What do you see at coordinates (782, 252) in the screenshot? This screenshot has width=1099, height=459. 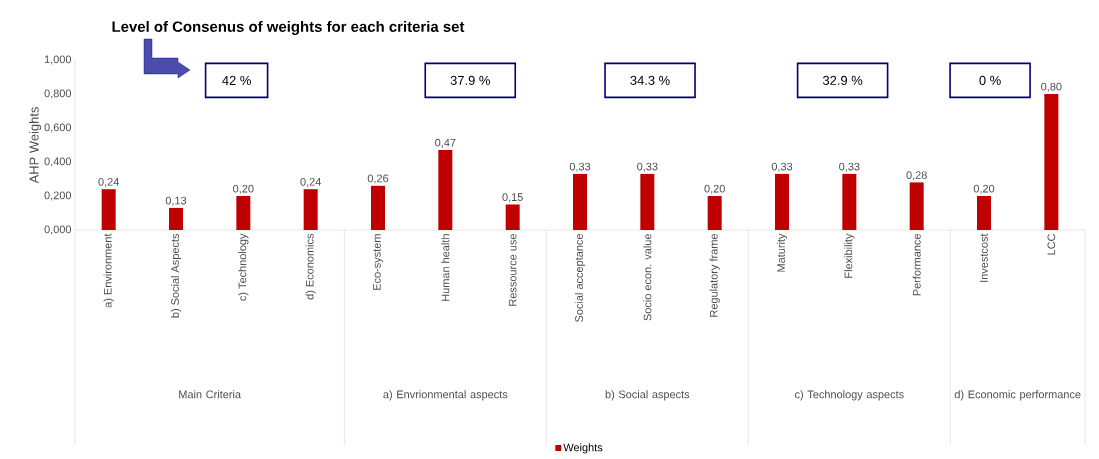 I see `x-tick-label: Maturity` at bounding box center [782, 252].